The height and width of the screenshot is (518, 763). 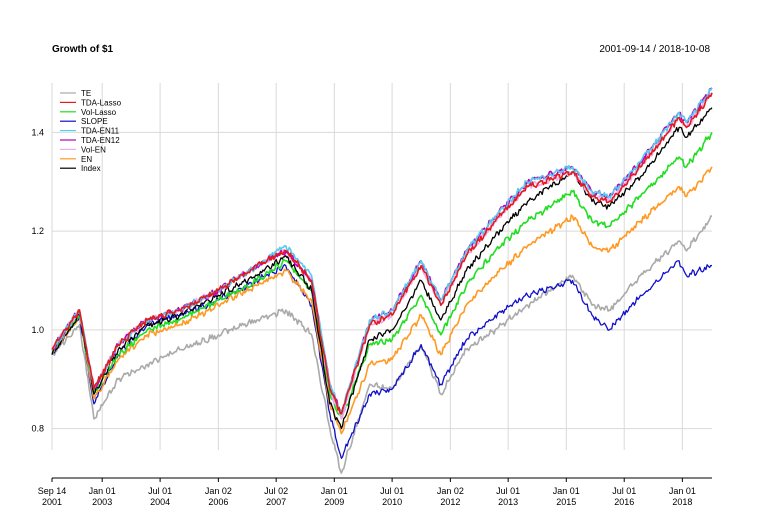 I want to click on x-tick-year-label: 2016, so click(x=624, y=502).